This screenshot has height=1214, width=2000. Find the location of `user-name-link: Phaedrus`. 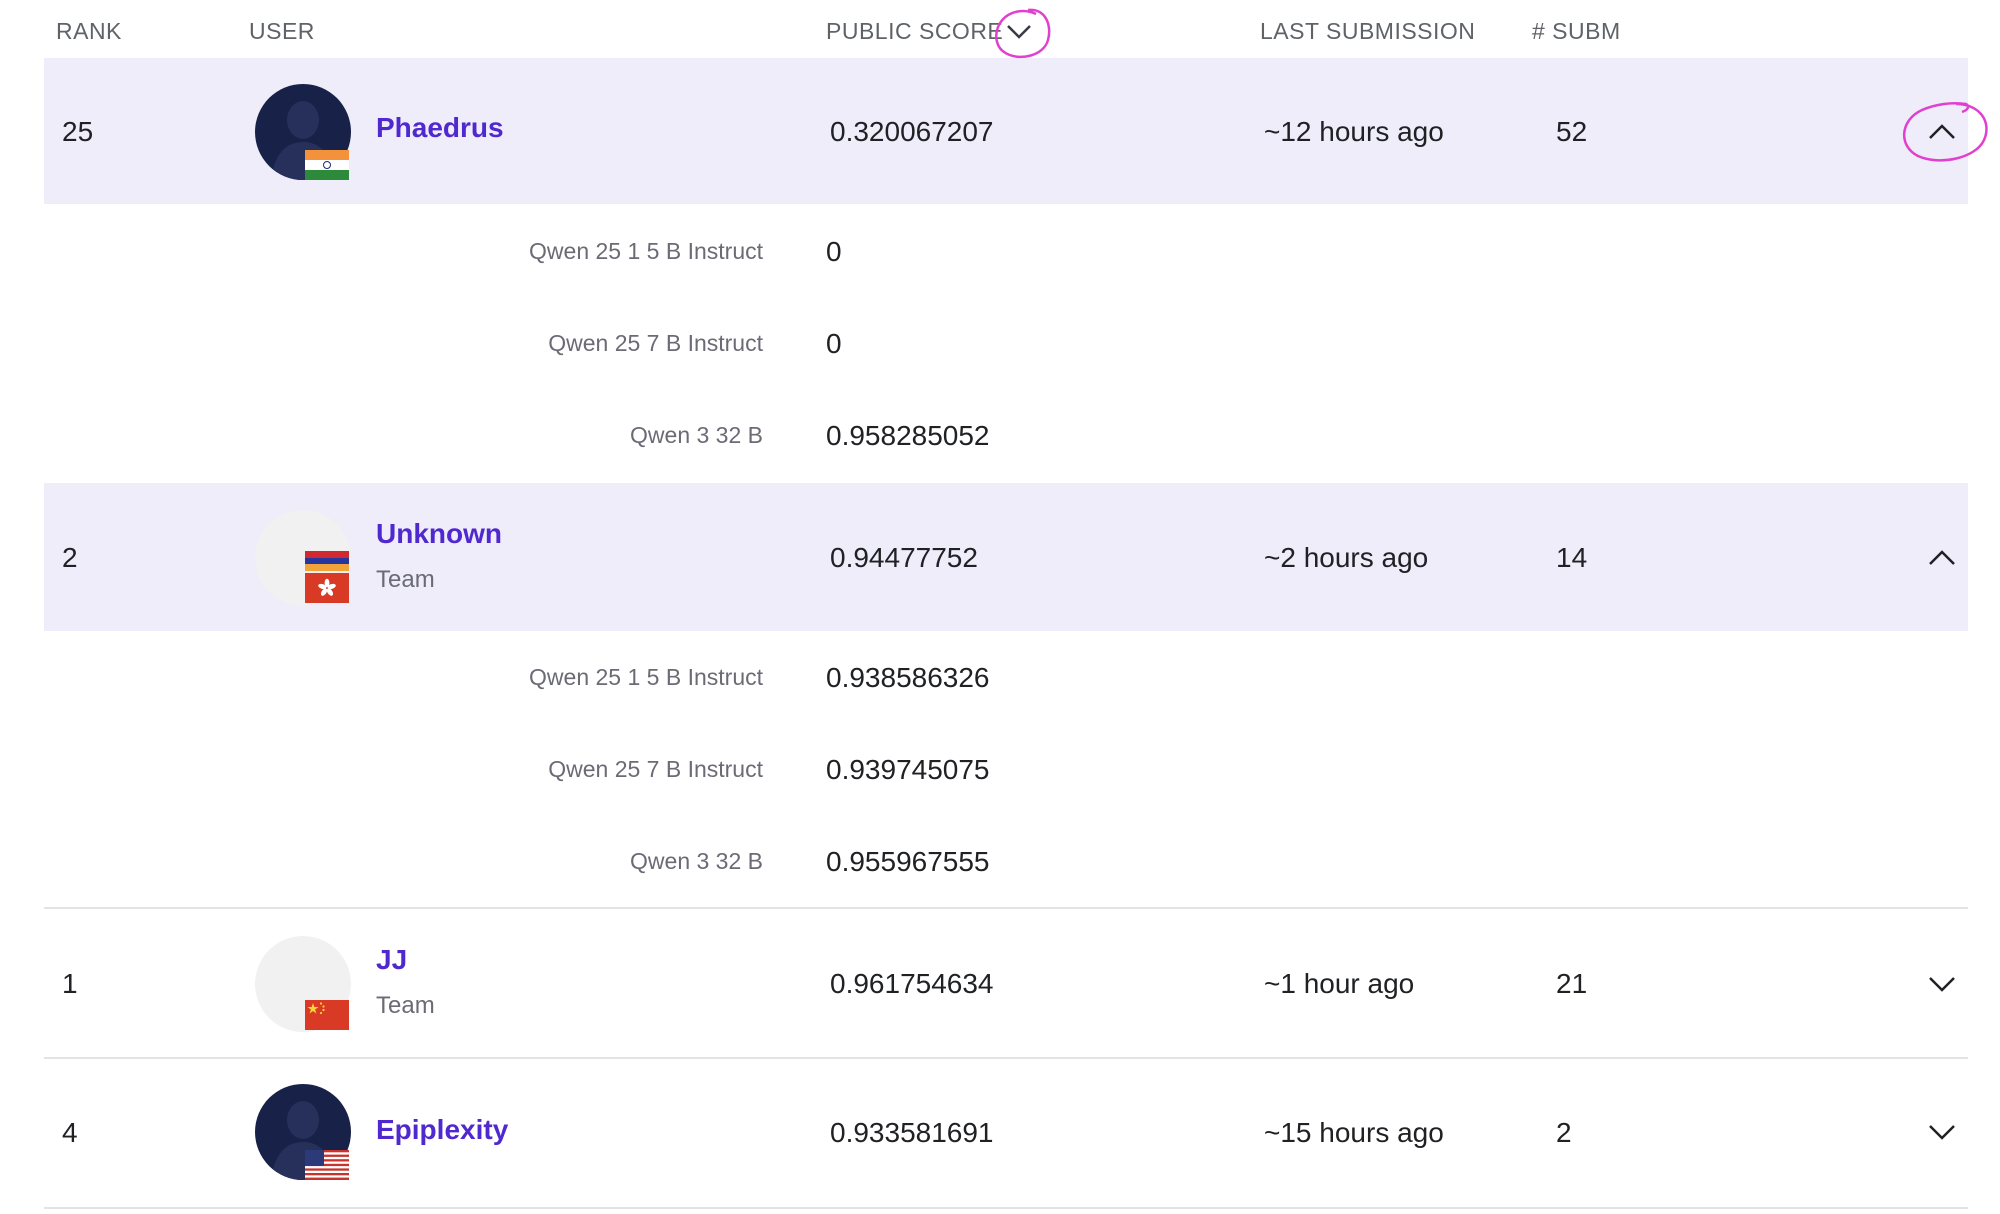

user-name-link: Phaedrus is located at coordinates (440, 127).